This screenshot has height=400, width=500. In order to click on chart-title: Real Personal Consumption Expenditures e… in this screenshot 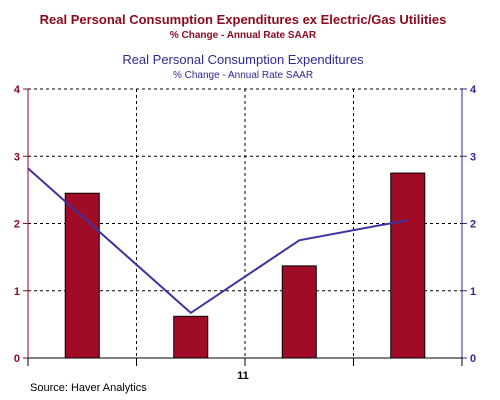, I will do `click(243, 19)`.